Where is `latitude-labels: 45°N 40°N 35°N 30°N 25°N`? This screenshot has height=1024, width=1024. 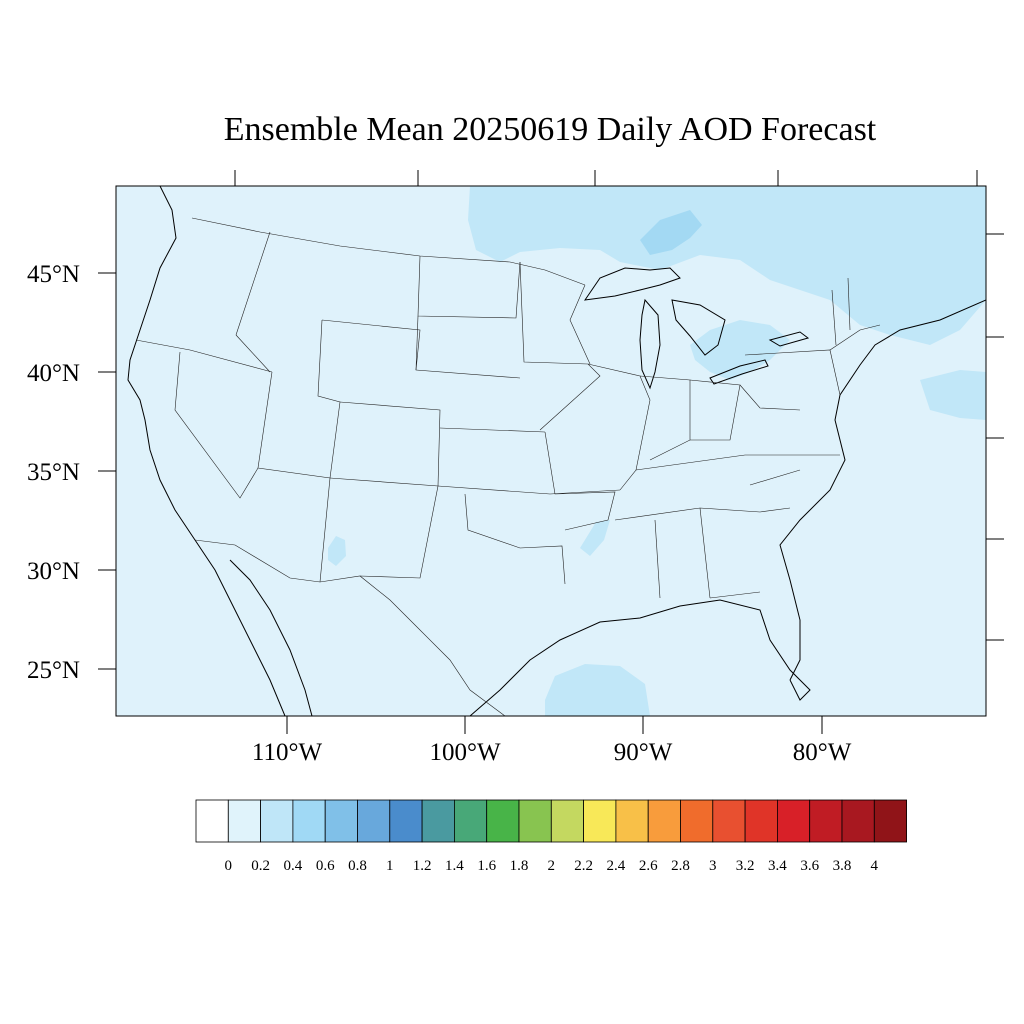
latitude-labels: 45°N 40°N 35°N 30°N 25°N is located at coordinates (53, 472).